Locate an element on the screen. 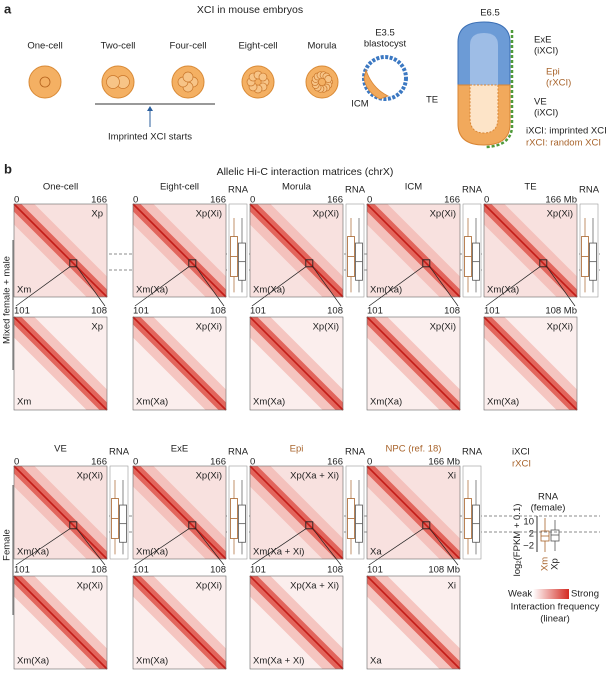  exe-xci: (iXCI) is located at coordinates (546, 51).